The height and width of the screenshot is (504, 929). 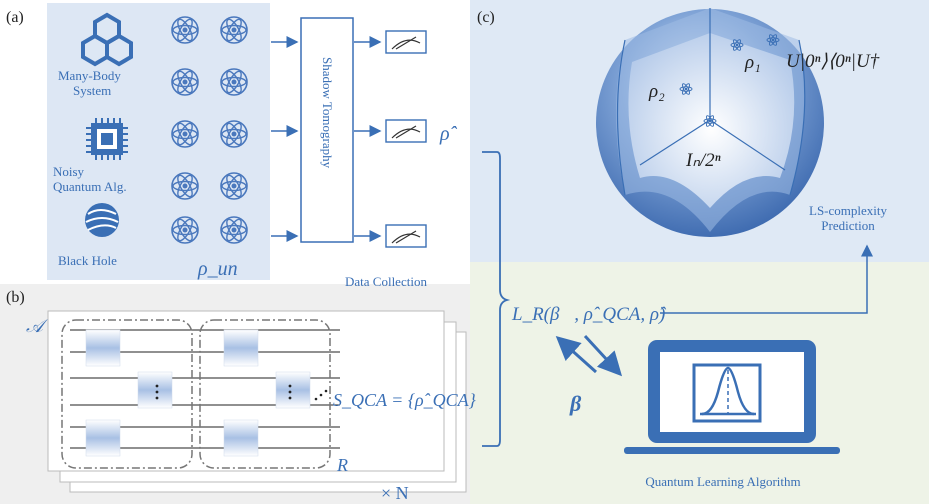 I want to click on source-black-hole: Black Hole, so click(x=87, y=260).